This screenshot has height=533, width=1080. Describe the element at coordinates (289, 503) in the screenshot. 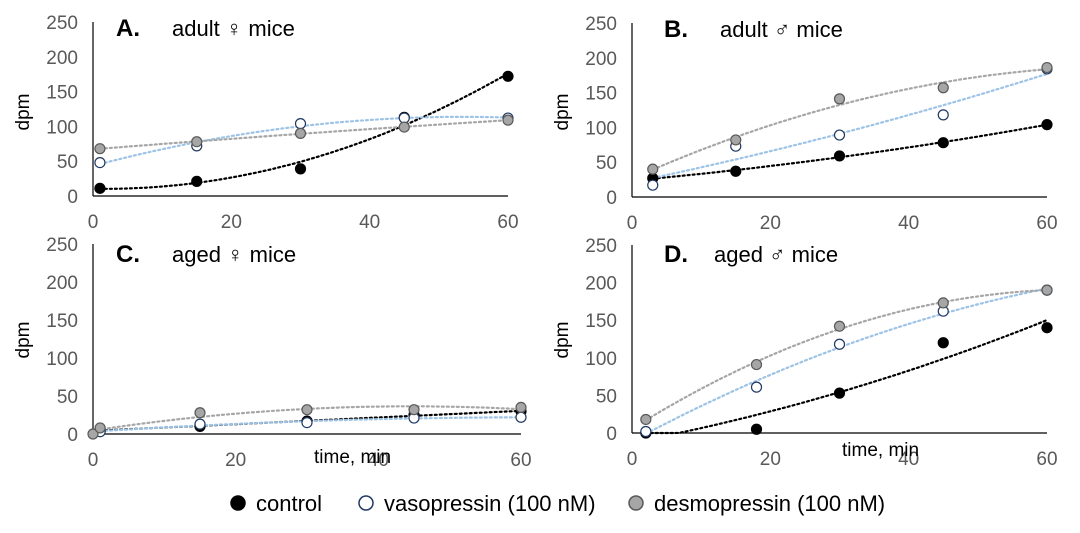

I see `legend-control-label: control` at that location.